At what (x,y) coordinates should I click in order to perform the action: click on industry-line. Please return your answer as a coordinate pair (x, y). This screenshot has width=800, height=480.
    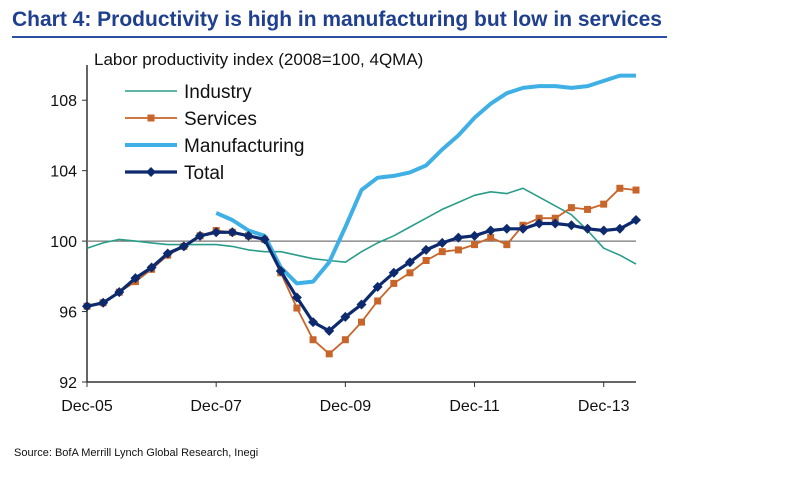
    Looking at the image, I should click on (361, 226).